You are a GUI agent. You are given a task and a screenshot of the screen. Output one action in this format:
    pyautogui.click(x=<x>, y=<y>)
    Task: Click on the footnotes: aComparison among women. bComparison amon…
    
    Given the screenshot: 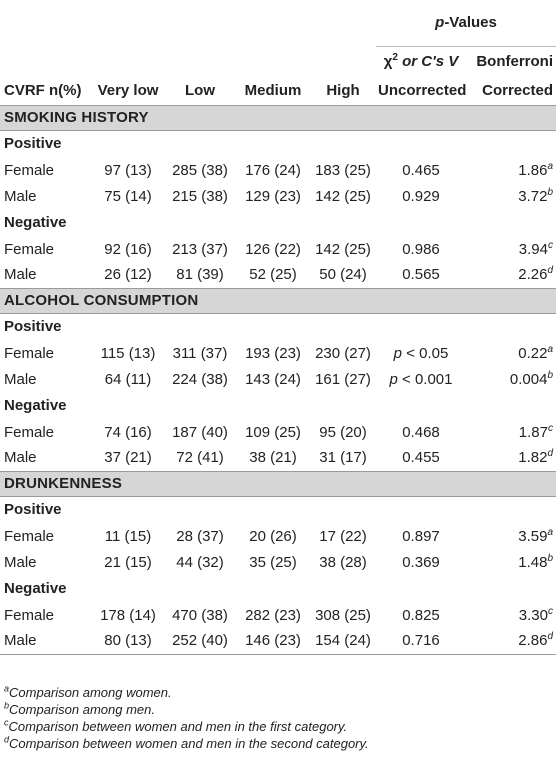 What is the action you would take?
    pyautogui.click(x=186, y=718)
    